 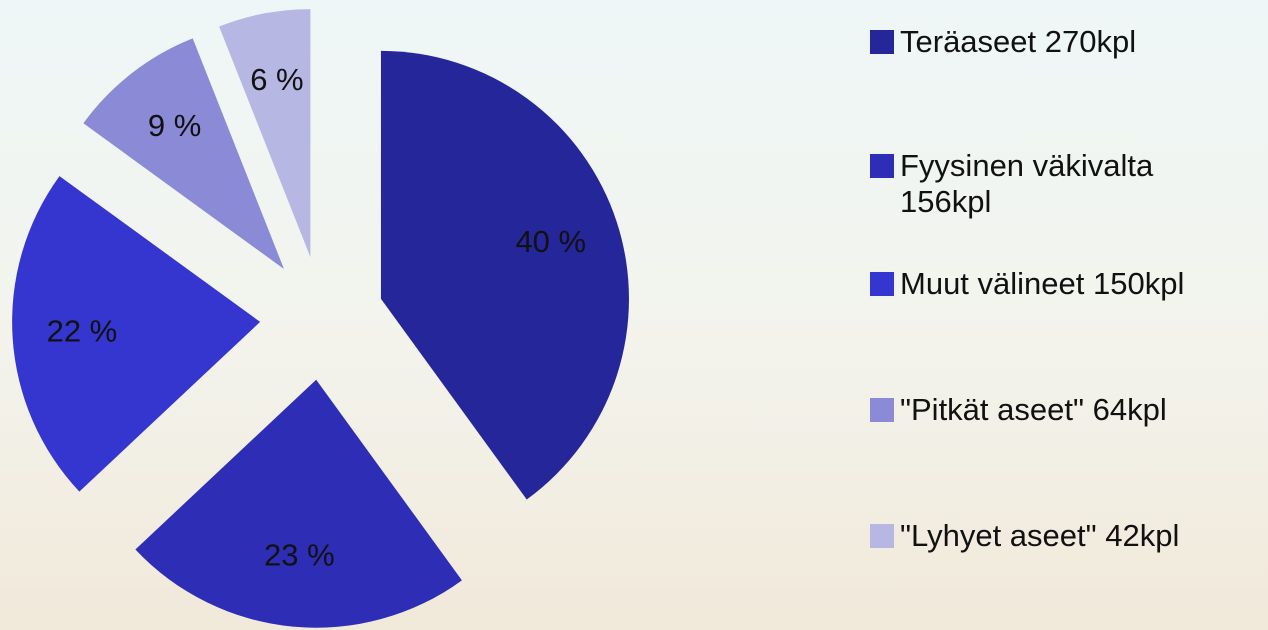 What do you see at coordinates (174, 125) in the screenshot?
I see `slice-label: 9 %` at bounding box center [174, 125].